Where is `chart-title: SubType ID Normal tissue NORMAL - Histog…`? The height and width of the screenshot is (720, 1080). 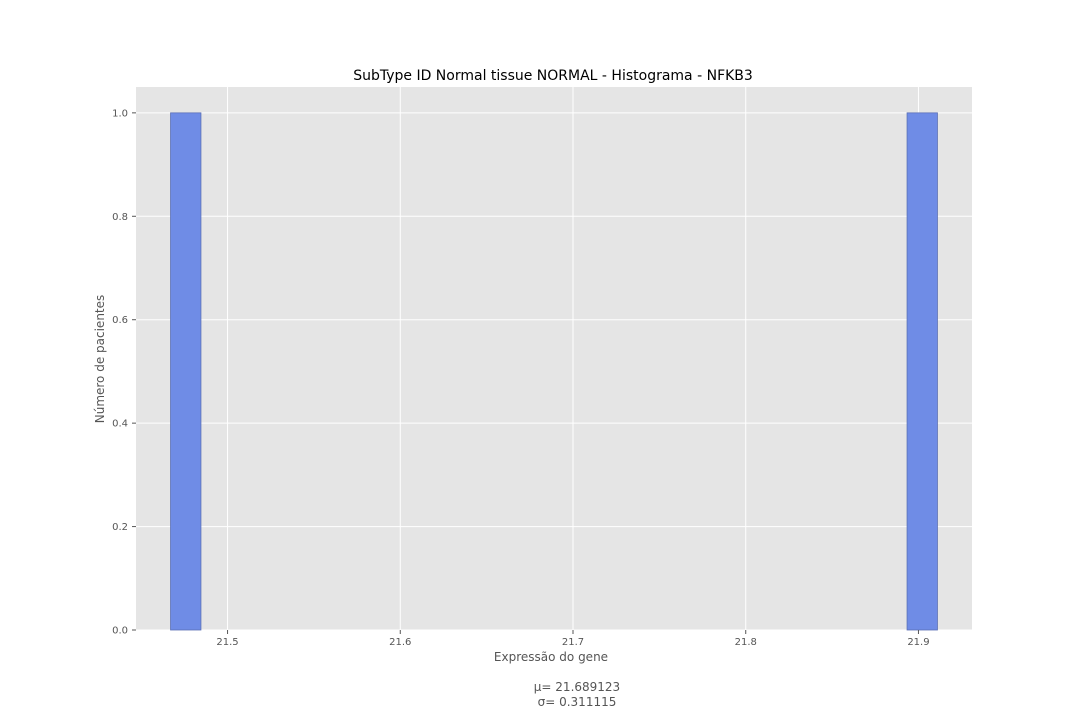 chart-title: SubType ID Normal tissue NORMAL - Histog… is located at coordinates (553, 76).